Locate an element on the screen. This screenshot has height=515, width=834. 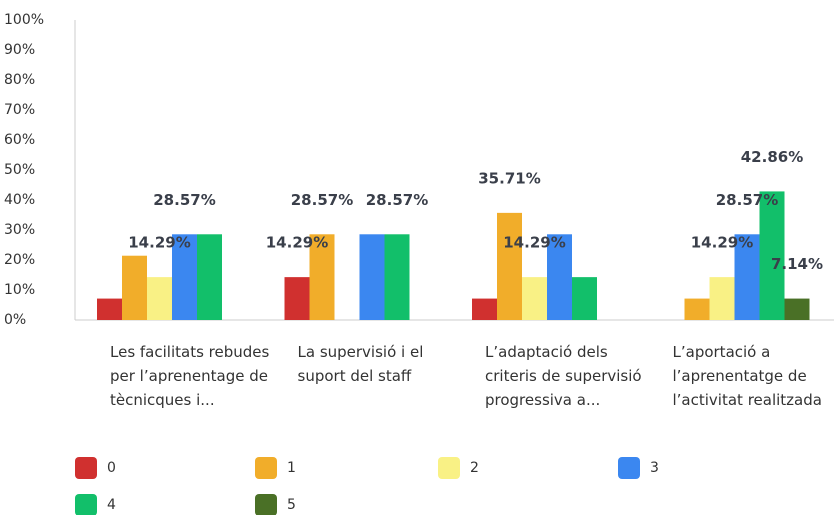
y-tick-label: 90% is located at coordinates (19, 50).